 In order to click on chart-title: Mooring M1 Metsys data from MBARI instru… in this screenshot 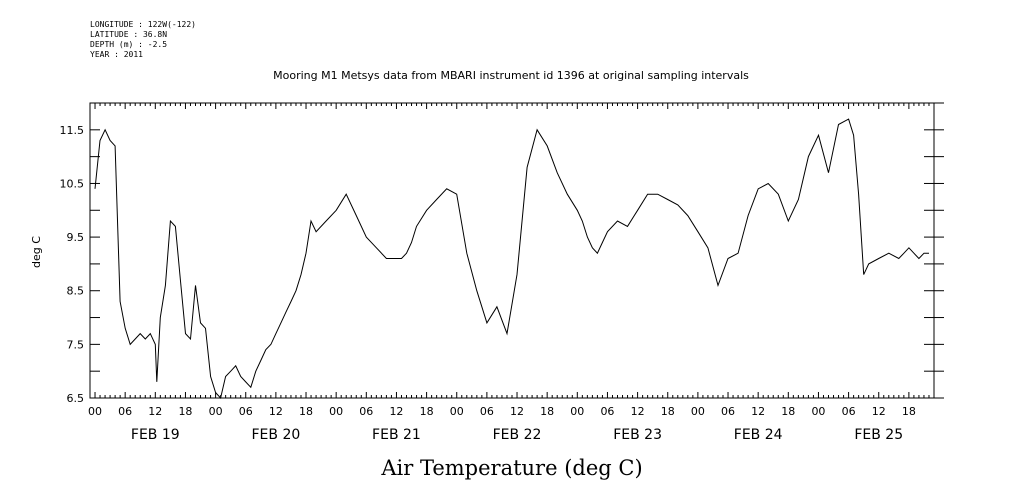, I will do `click(511, 75)`.